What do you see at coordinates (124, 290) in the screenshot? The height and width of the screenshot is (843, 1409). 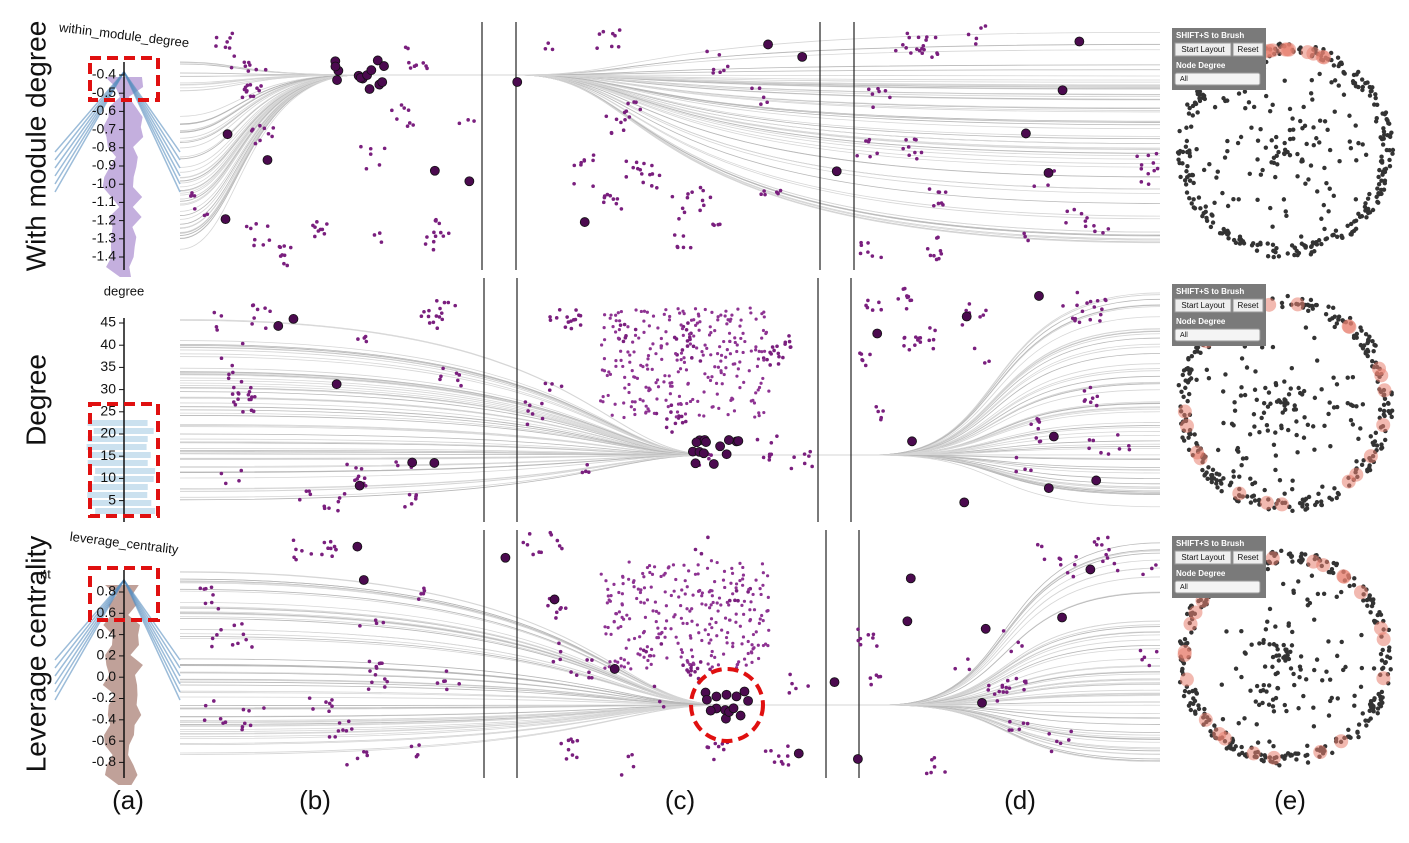 I see `axis-label: degree` at bounding box center [124, 290].